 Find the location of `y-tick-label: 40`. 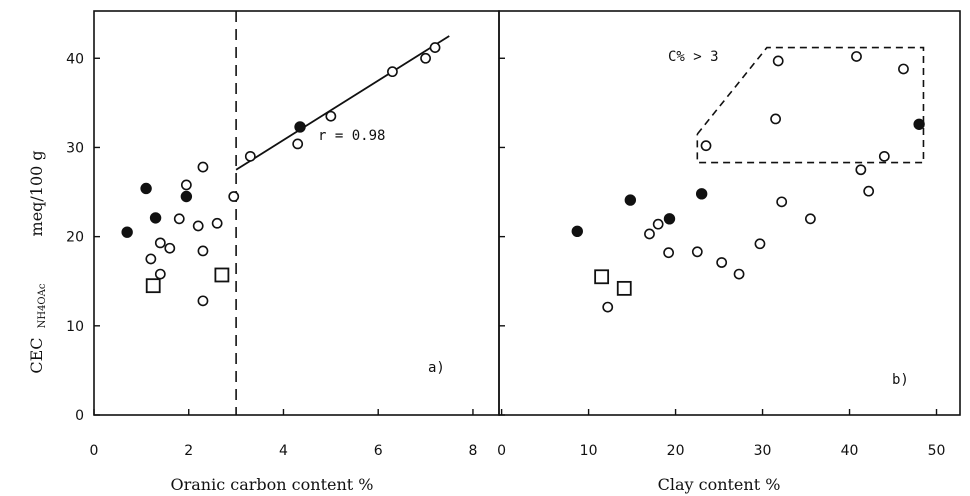

y-tick-label: 40 is located at coordinates (75, 59).